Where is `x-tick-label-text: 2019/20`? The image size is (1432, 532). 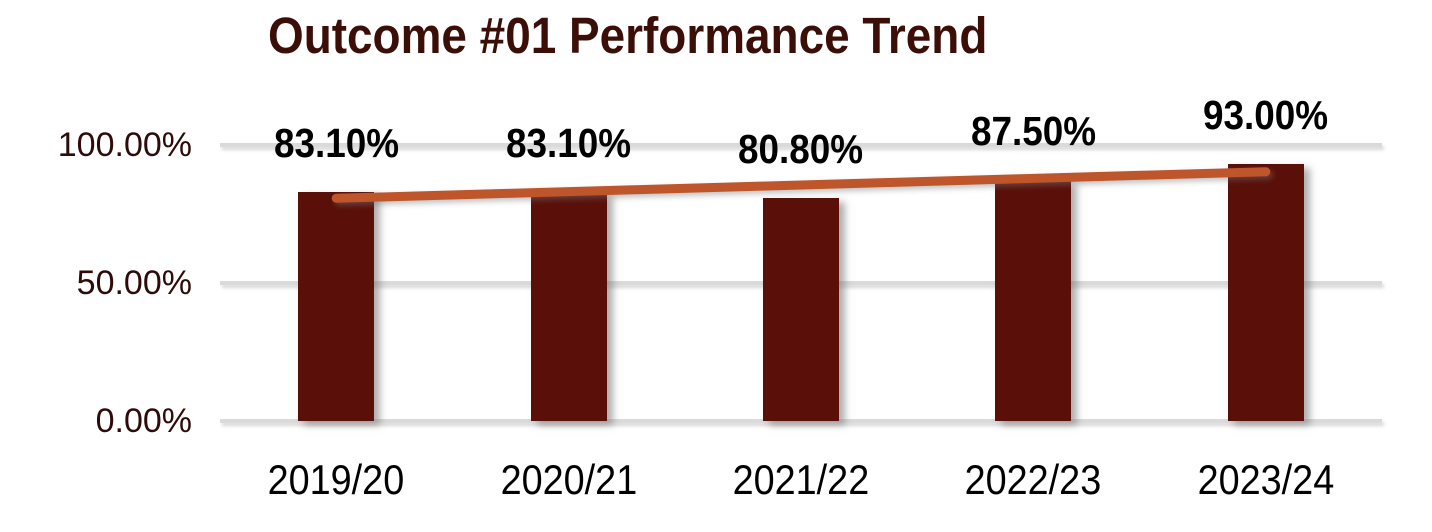 x-tick-label-text: 2019/20 is located at coordinates (336, 479).